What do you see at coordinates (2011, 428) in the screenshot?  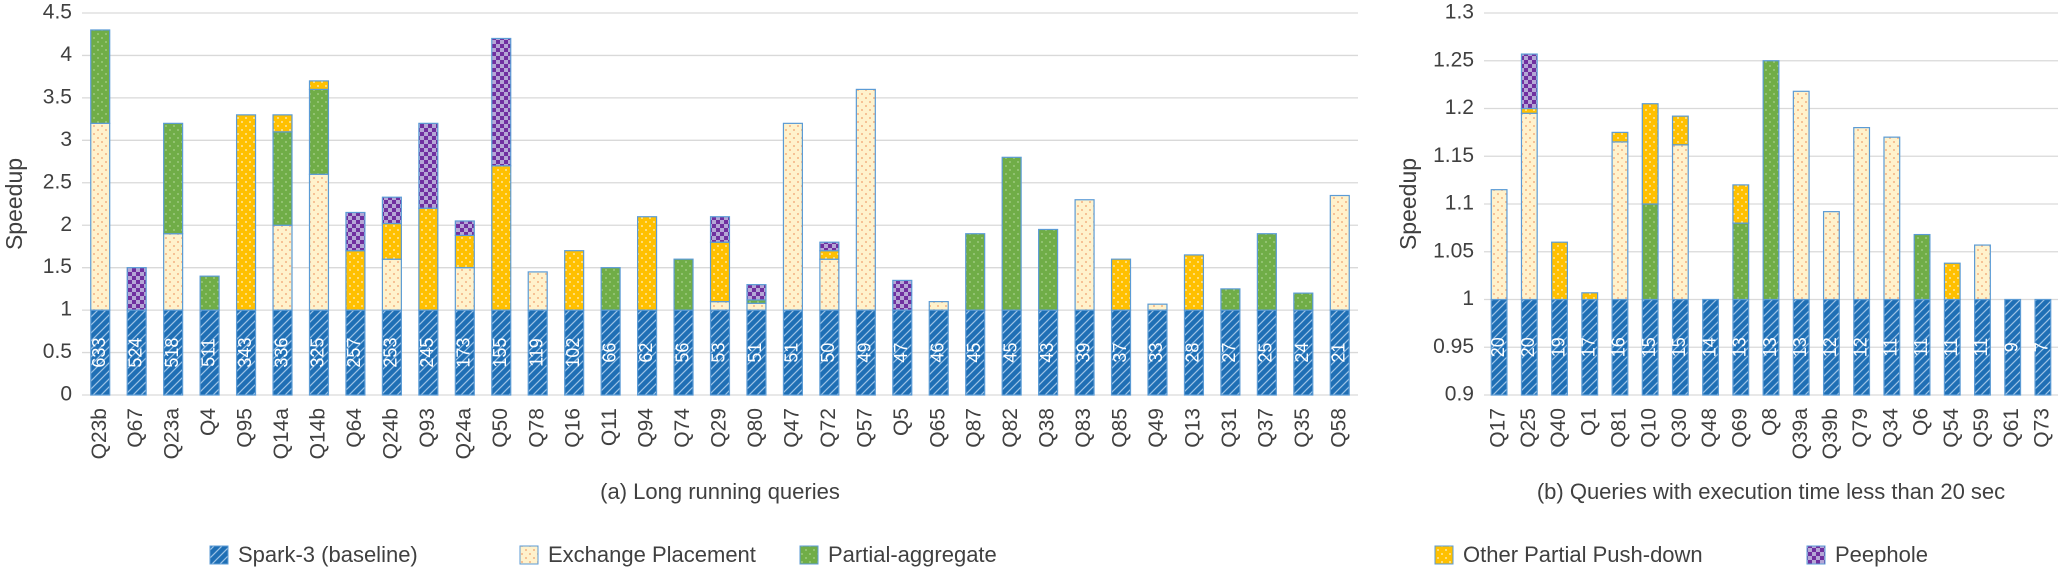 I see `x-tick-label: Q61` at bounding box center [2011, 428].